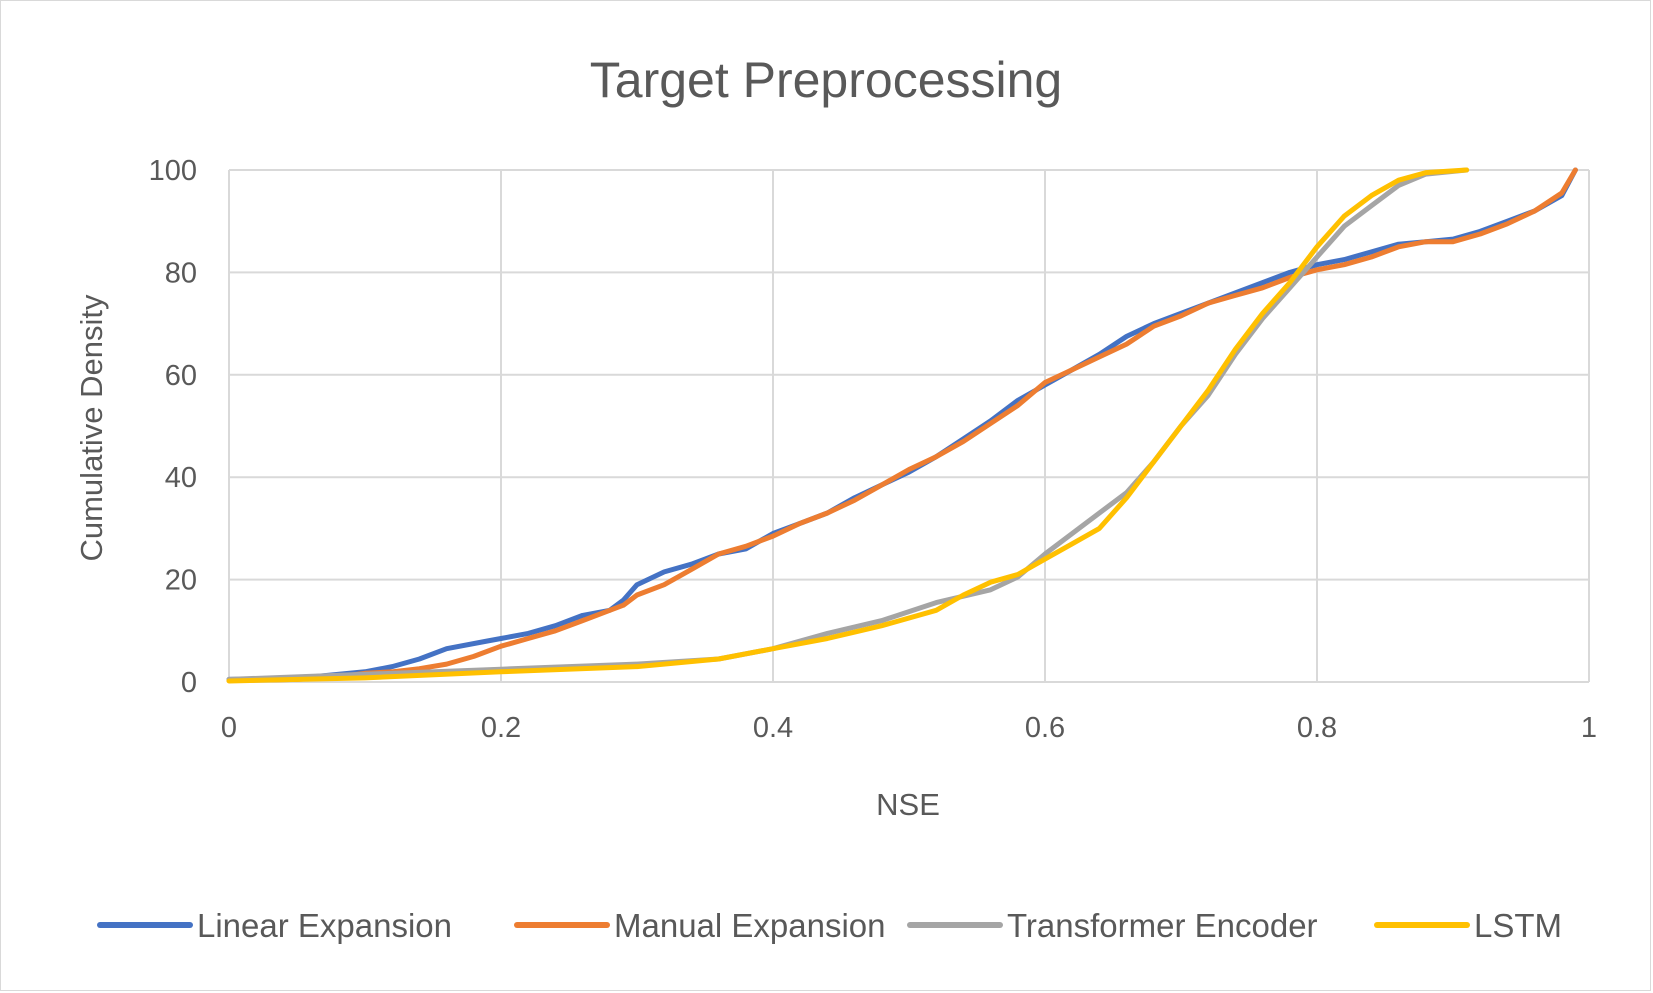 This screenshot has width=1653, height=993. I want to click on y-tick-label: 0, so click(189, 683).